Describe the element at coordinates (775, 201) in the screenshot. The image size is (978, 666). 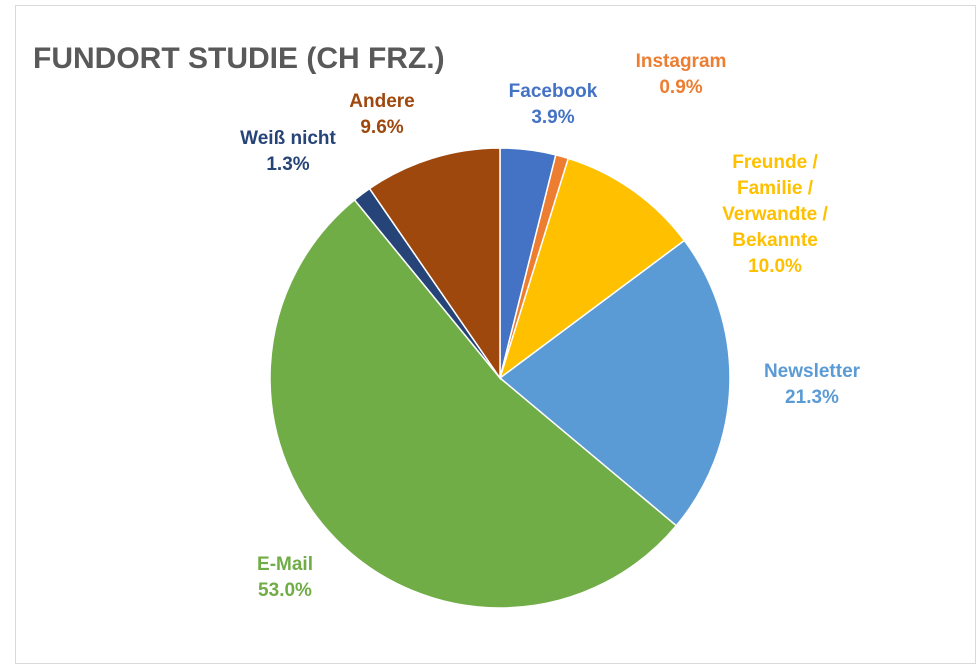
I see `category-label: Freunde / Familie / Verwandte / Bekannte` at that location.